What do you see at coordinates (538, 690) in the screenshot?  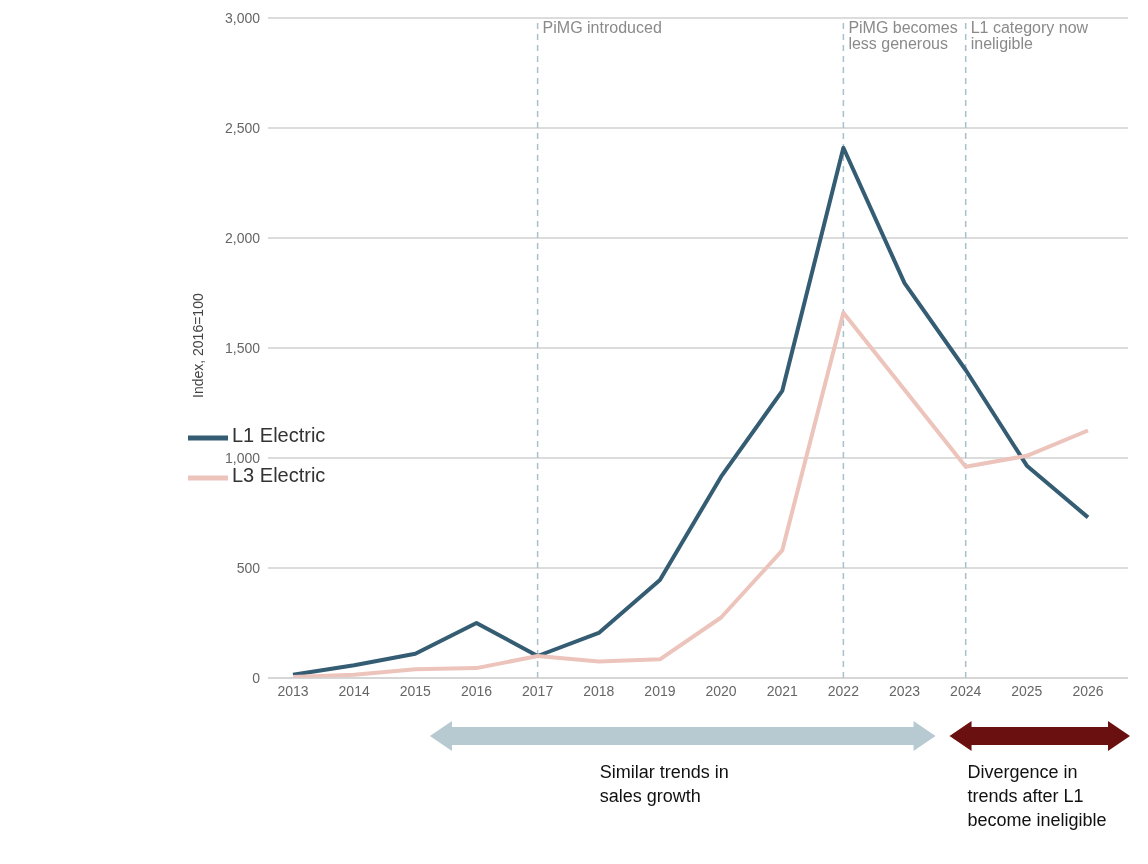 I see `x-tick-label: 2017` at bounding box center [538, 690].